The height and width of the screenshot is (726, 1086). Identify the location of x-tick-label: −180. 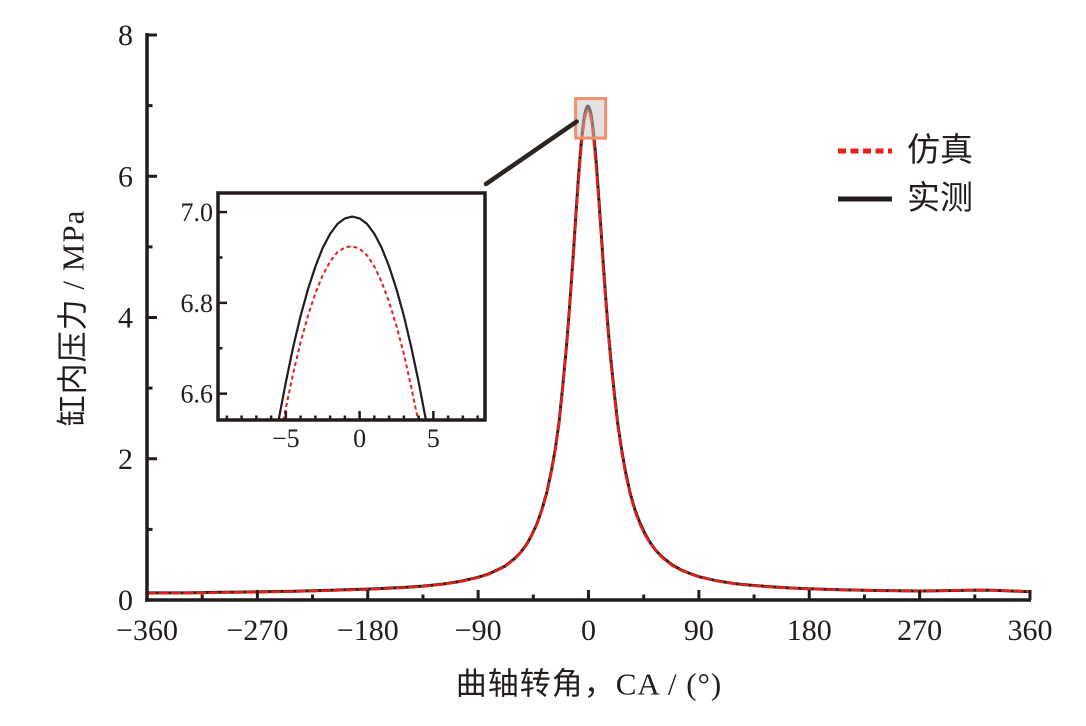
(368, 630).